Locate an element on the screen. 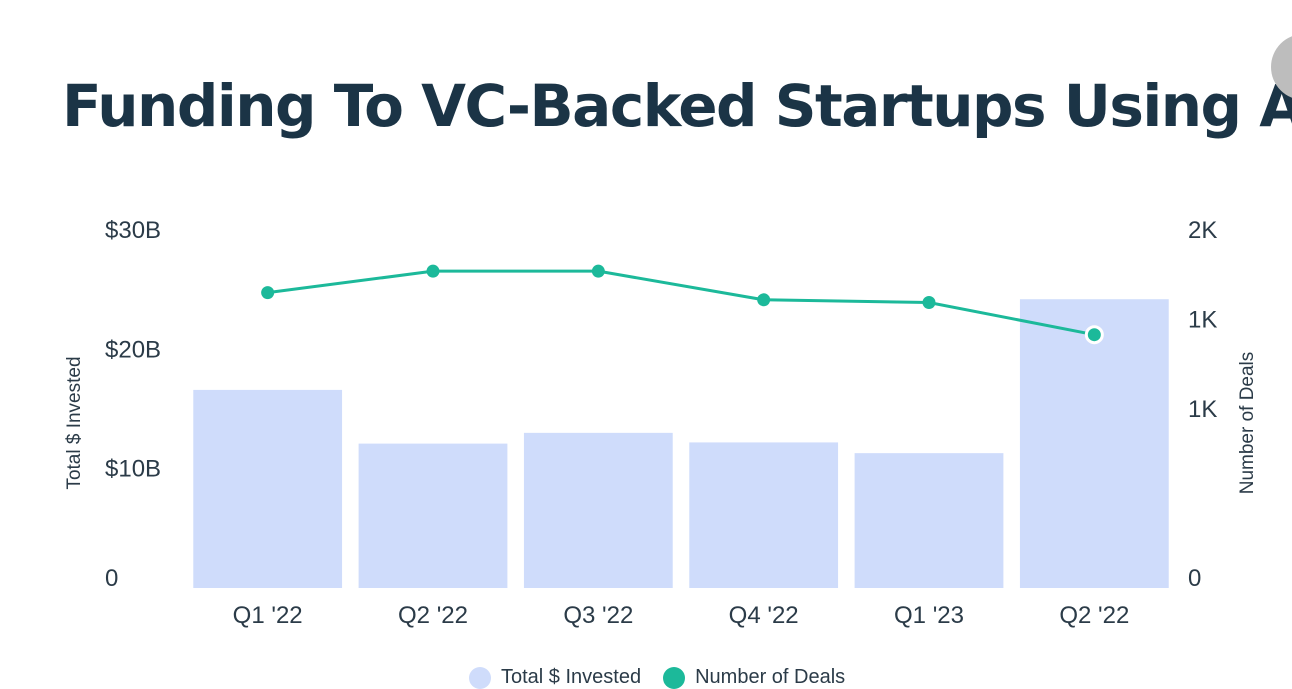 The height and width of the screenshot is (689, 1292). left-tick-label: $10B is located at coordinates (133, 469).